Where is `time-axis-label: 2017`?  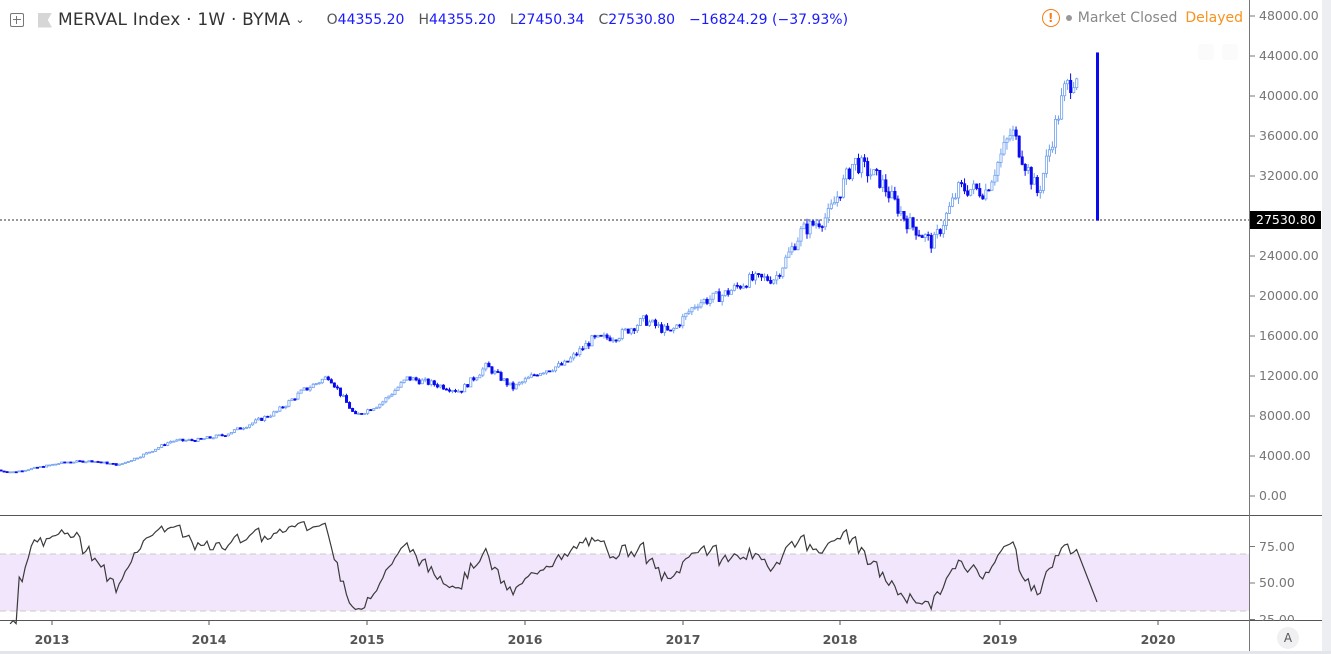 time-axis-label: 2017 is located at coordinates (683, 639).